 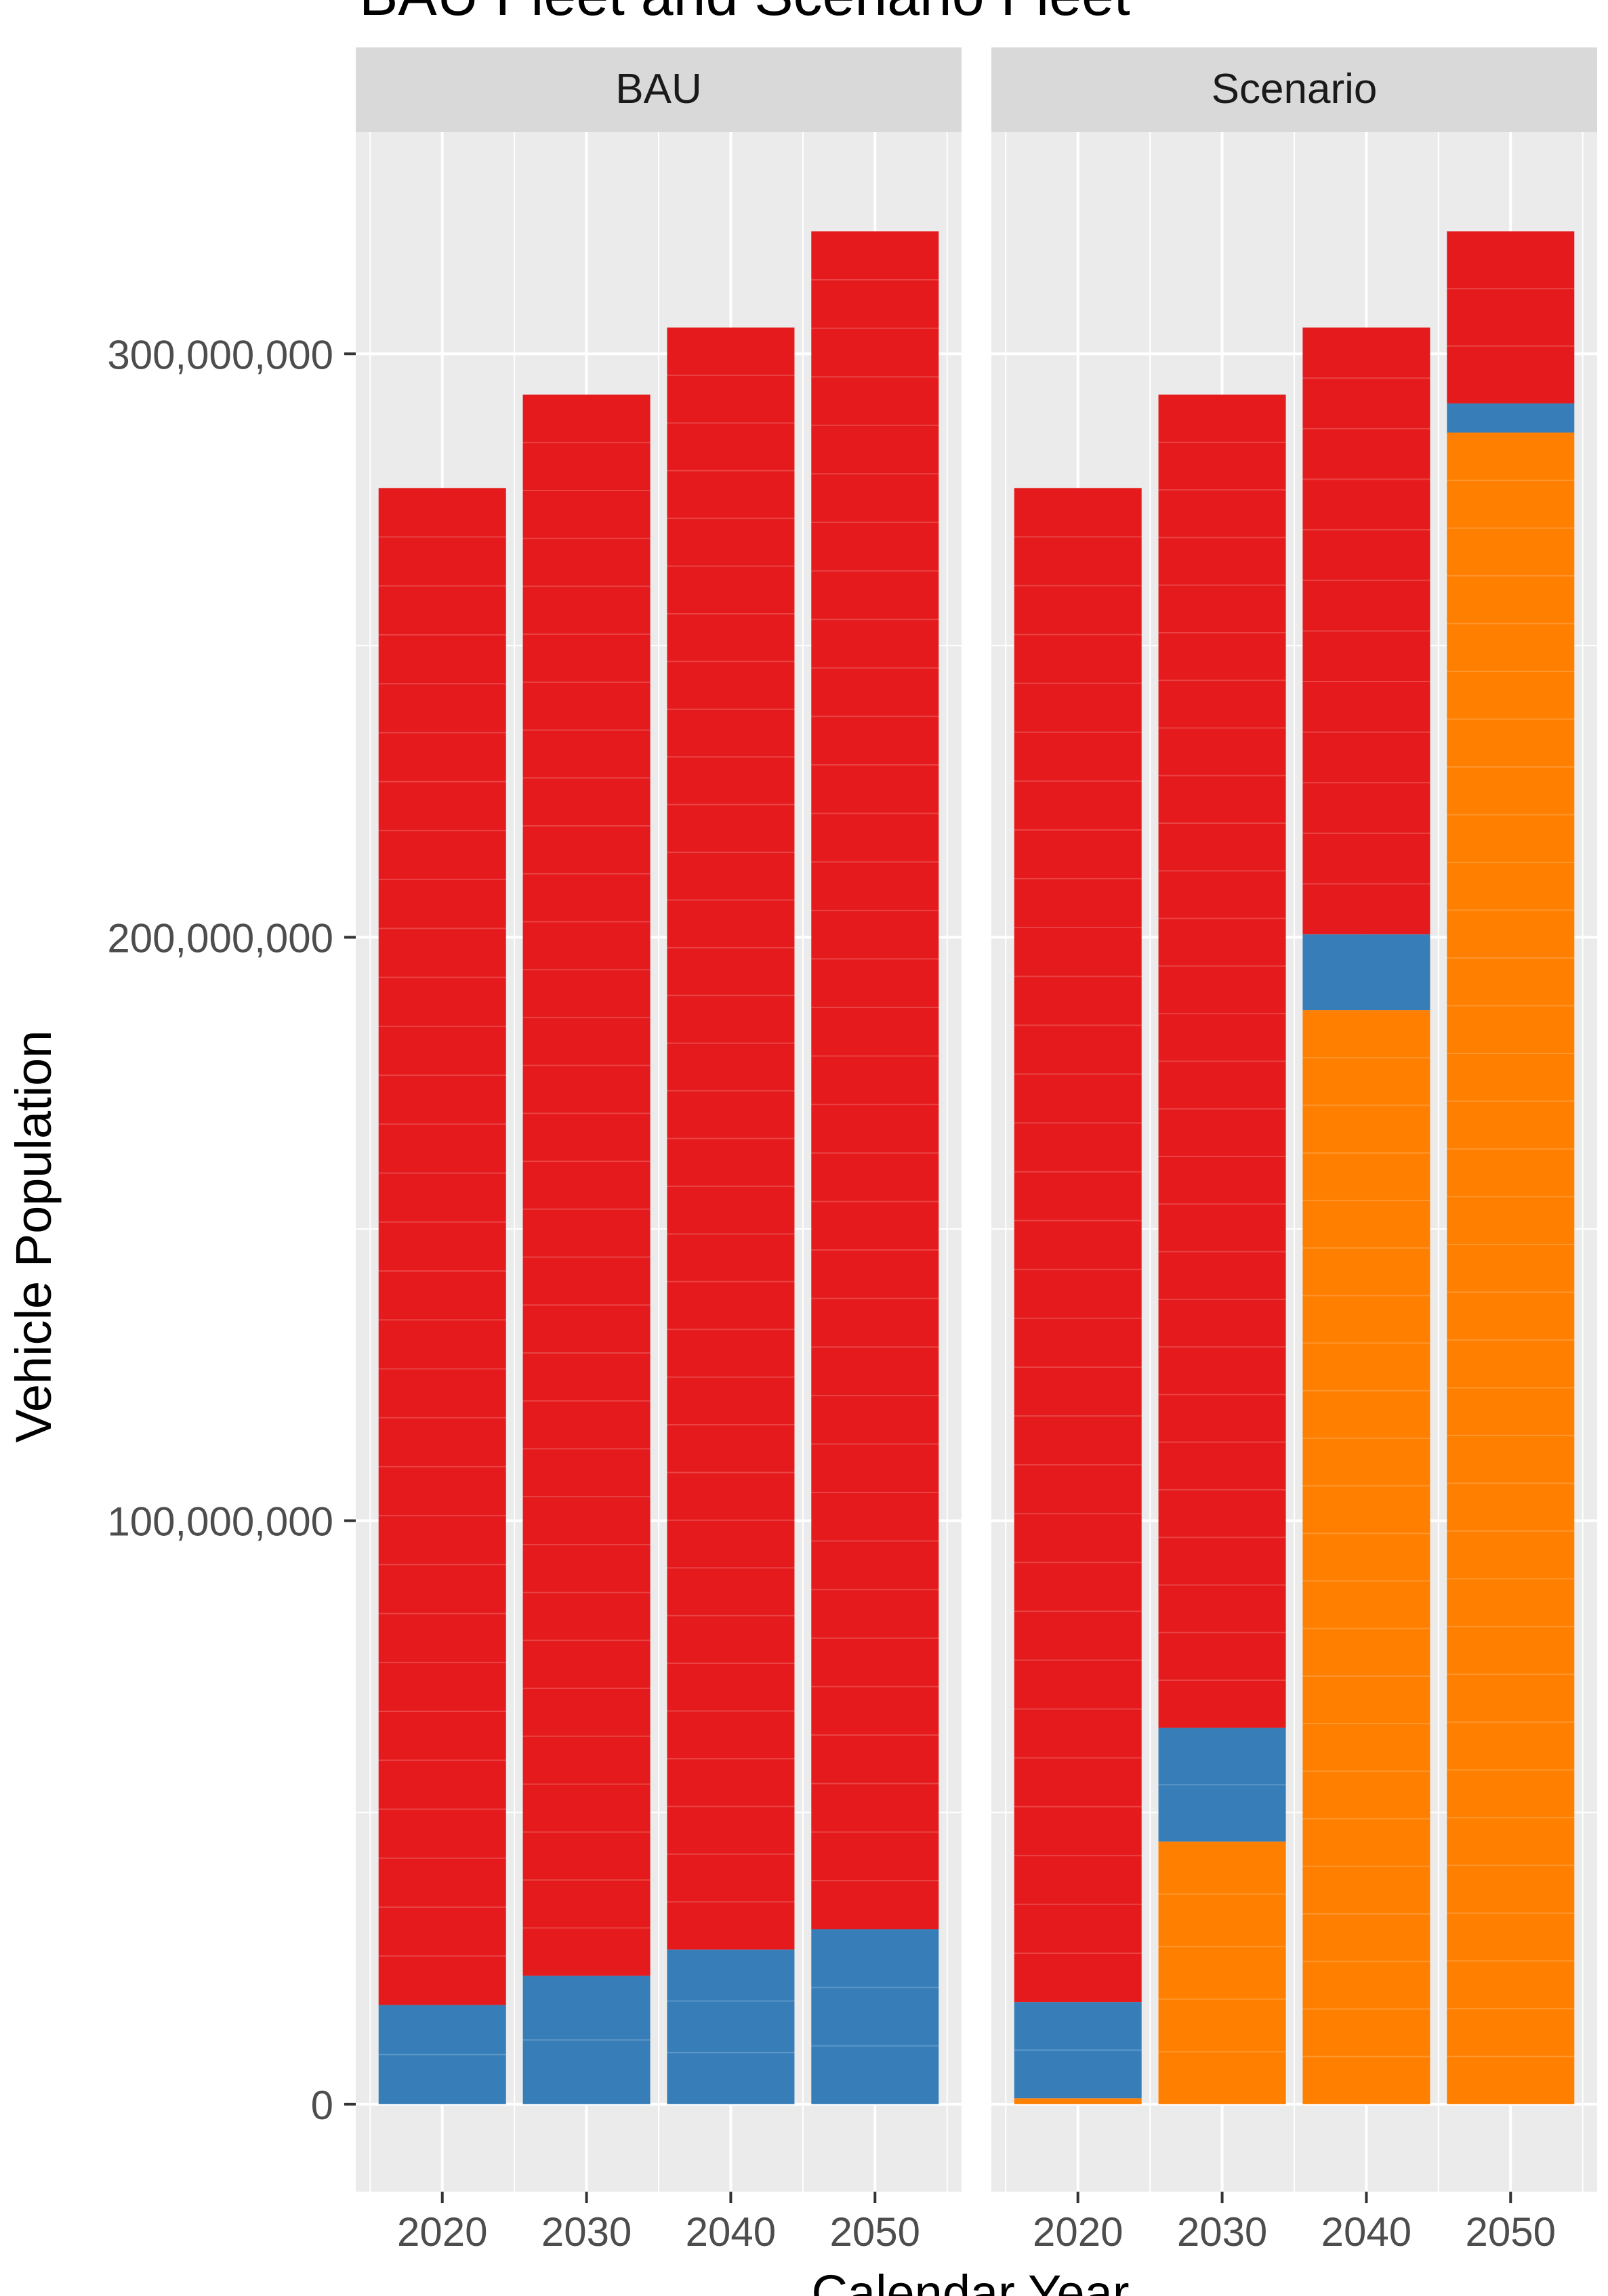 What do you see at coordinates (220, 938) in the screenshot?
I see `y-tick-label: 200,000,000` at bounding box center [220, 938].